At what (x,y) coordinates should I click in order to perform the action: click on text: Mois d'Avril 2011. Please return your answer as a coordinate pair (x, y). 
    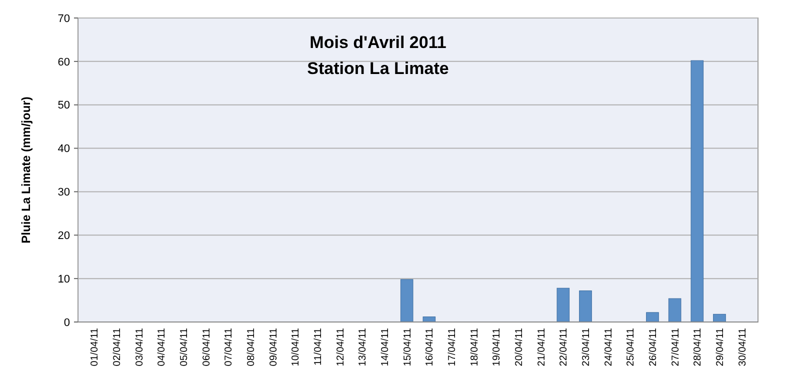
    Looking at the image, I should click on (378, 42).